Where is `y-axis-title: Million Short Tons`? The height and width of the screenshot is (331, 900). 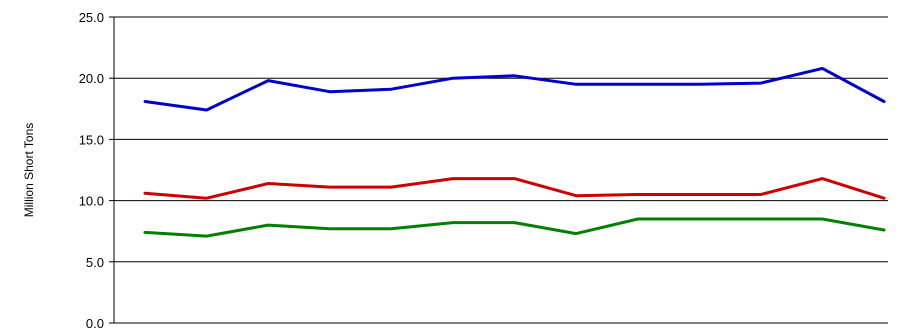
y-axis-title: Million Short Tons is located at coordinates (29, 170).